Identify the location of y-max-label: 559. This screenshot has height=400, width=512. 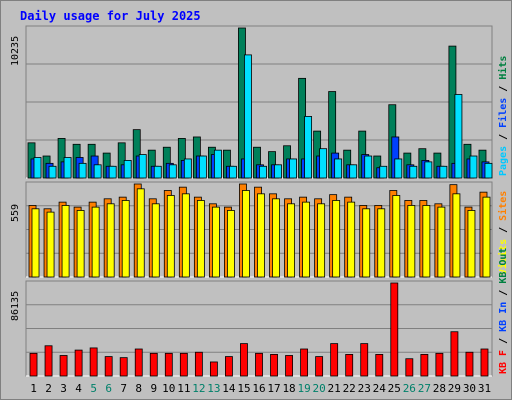
(15, 213).